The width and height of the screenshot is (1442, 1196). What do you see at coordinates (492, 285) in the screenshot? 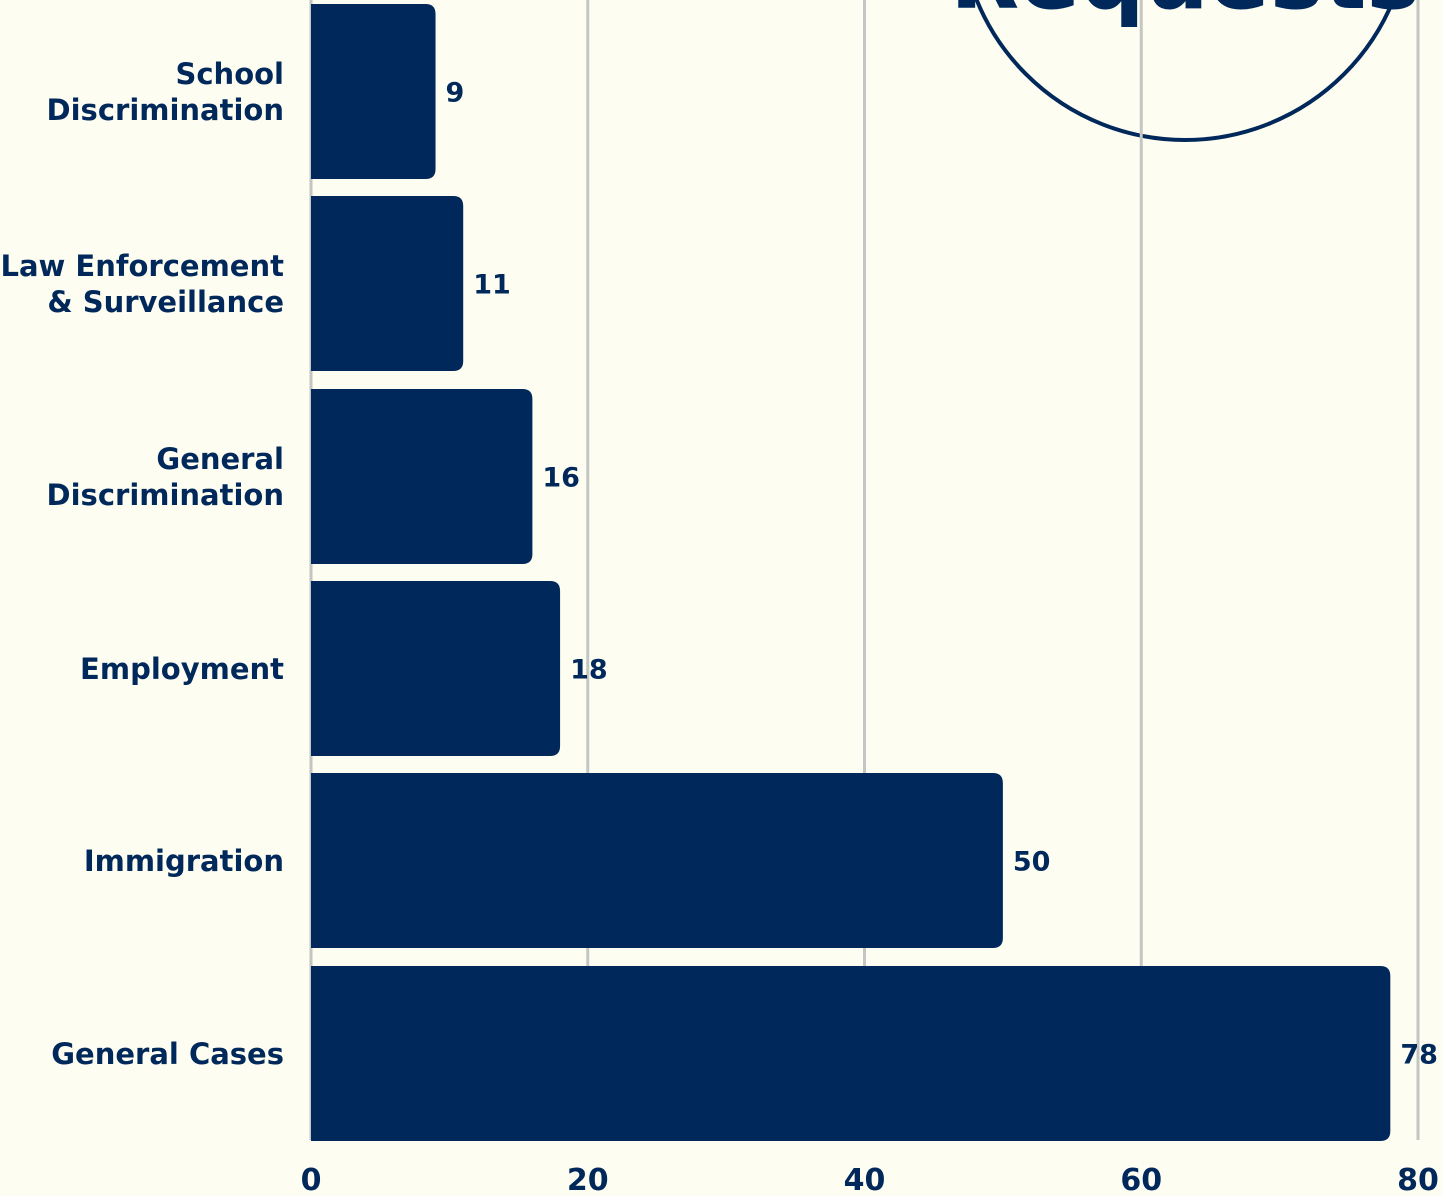
I see `data-label: 11` at bounding box center [492, 285].